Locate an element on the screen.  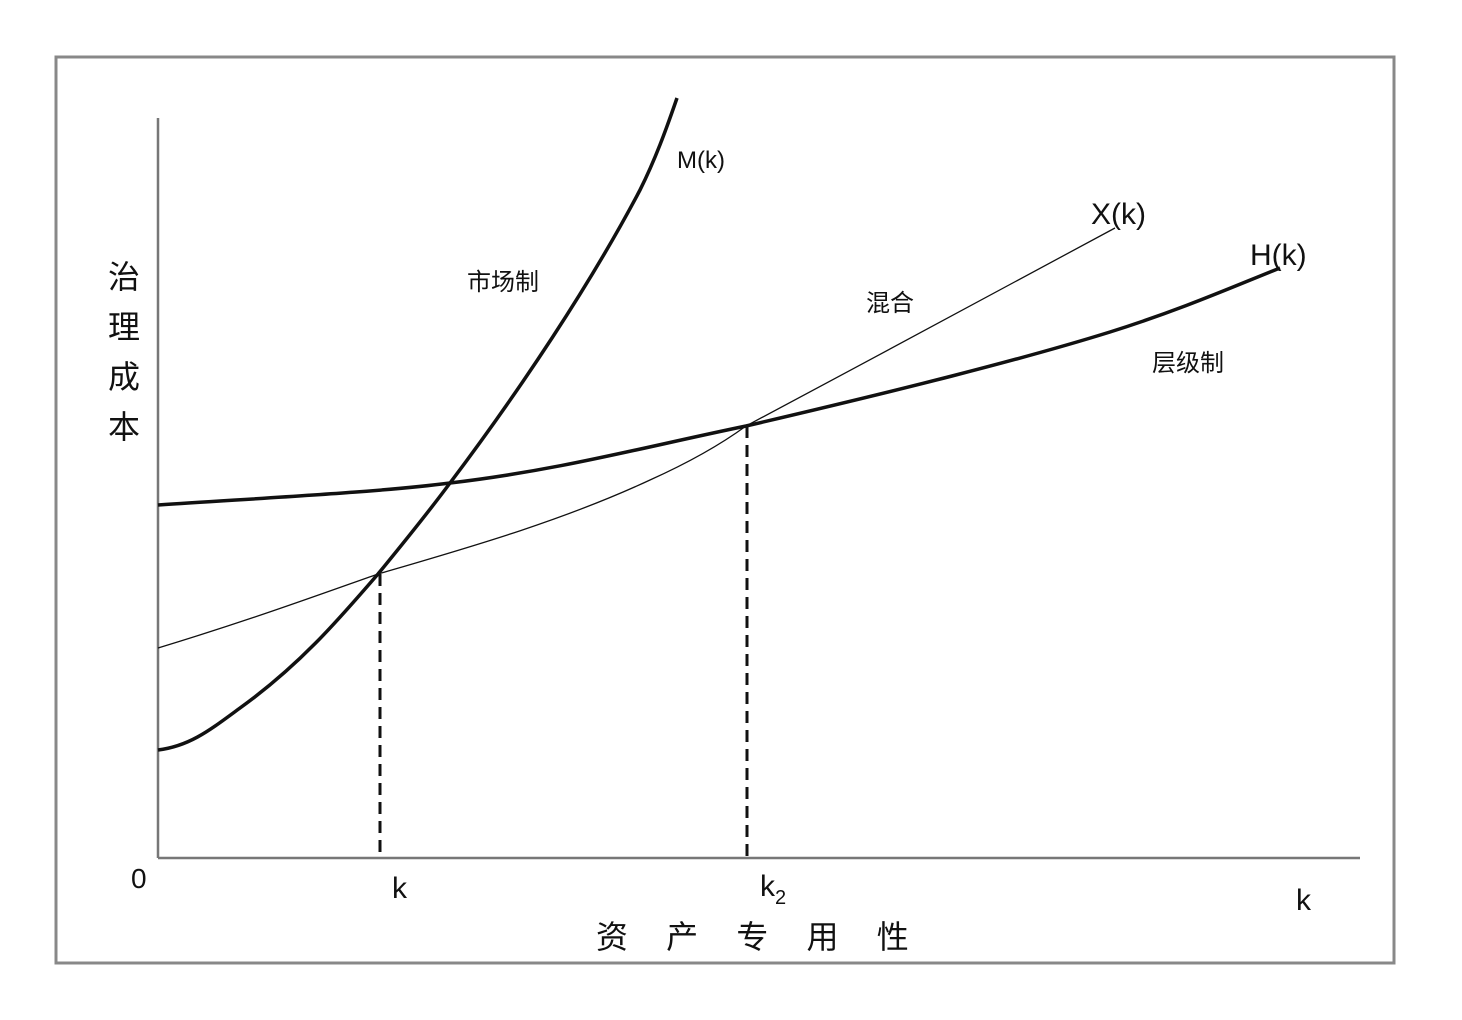
k2-tick-label-main: k is located at coordinates (768, 886).